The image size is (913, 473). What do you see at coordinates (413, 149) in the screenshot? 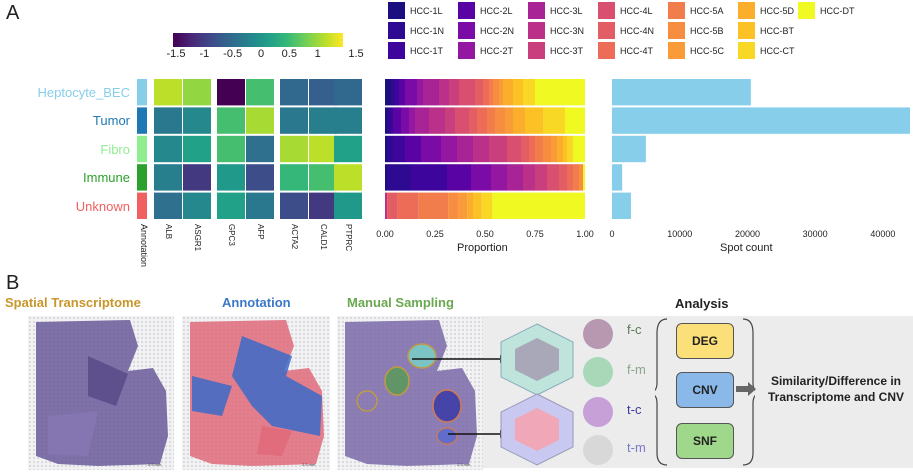
I see `proportion-segment-hcc-2l` at bounding box center [413, 149].